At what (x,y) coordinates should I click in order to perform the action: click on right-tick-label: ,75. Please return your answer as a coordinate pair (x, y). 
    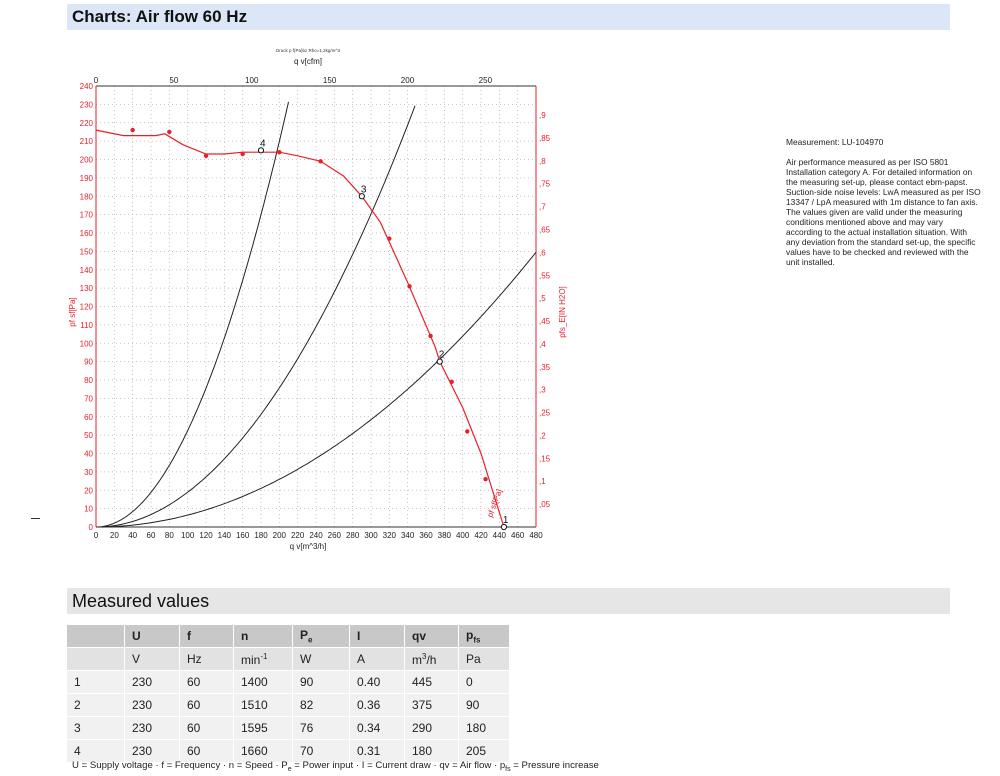
    Looking at the image, I should click on (545, 184).